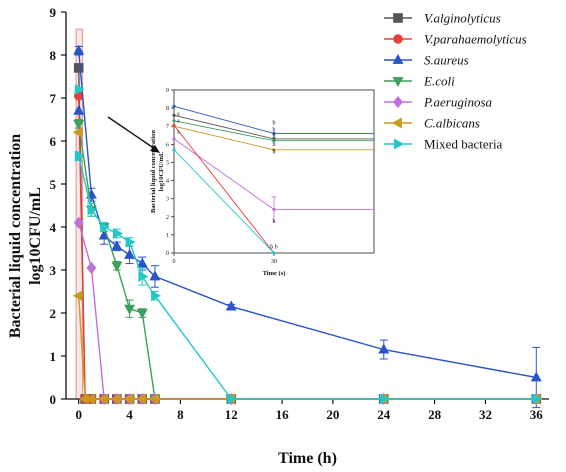 Image resolution: width=566 pixels, height=472 pixels. Describe the element at coordinates (167, 182) in the screenshot. I see `inset-y-tick-label: 4` at that location.